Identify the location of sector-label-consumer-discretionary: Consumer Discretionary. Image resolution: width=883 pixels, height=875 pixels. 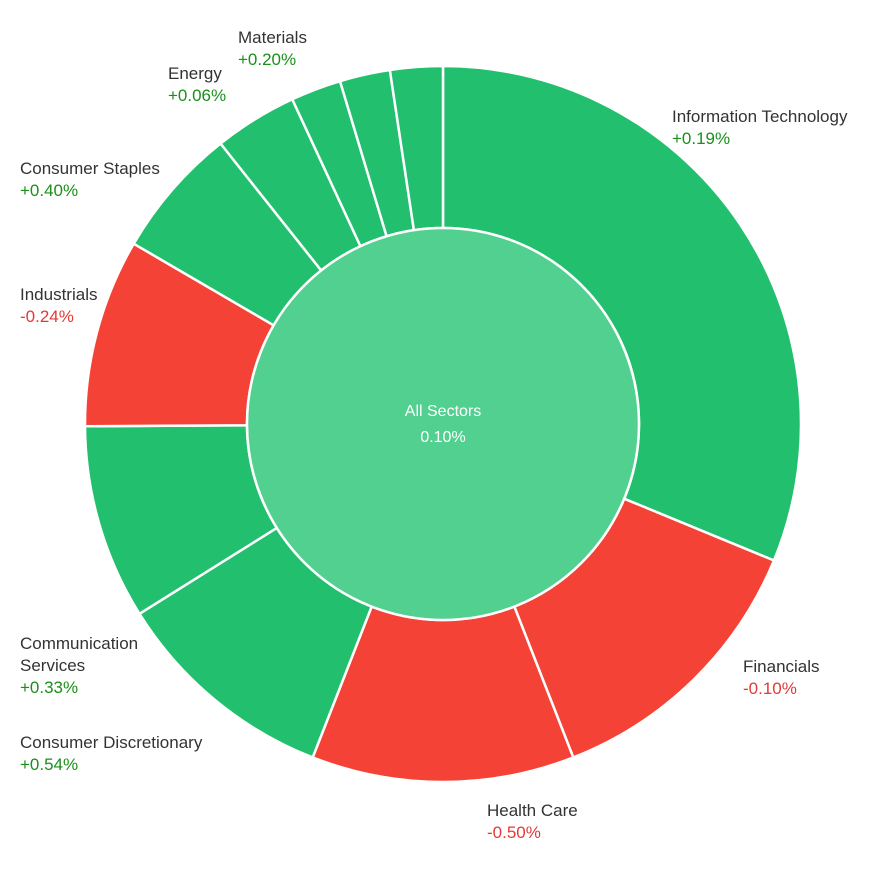
(111, 742).